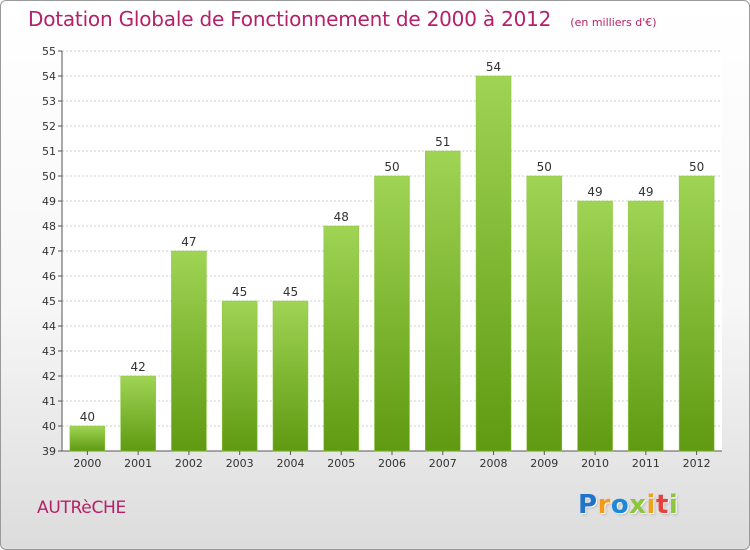 The image size is (750, 550). I want to click on y-tick-label: 45, so click(49, 301).